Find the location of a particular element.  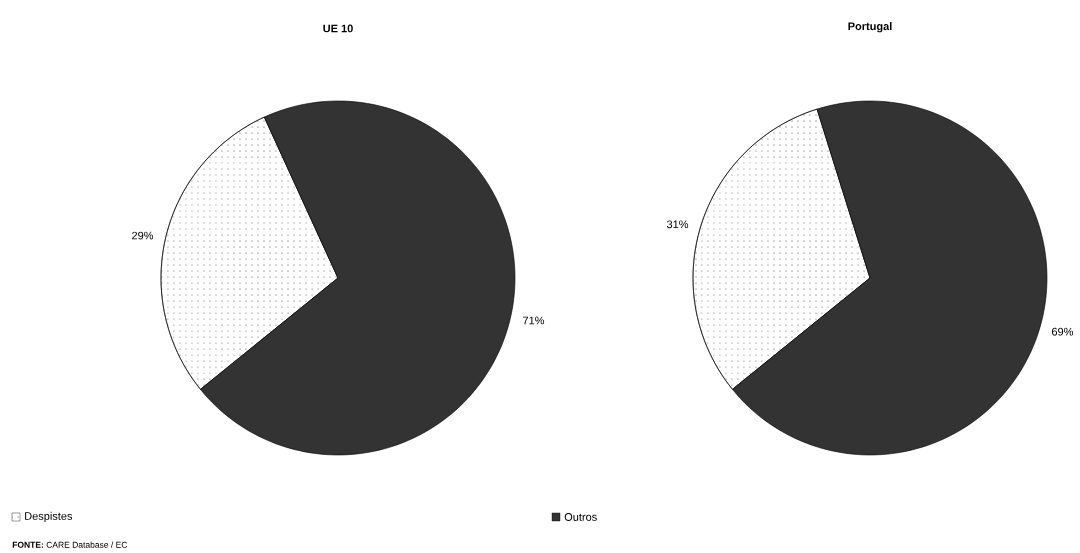

chart-title: UE 10 is located at coordinates (338, 28).